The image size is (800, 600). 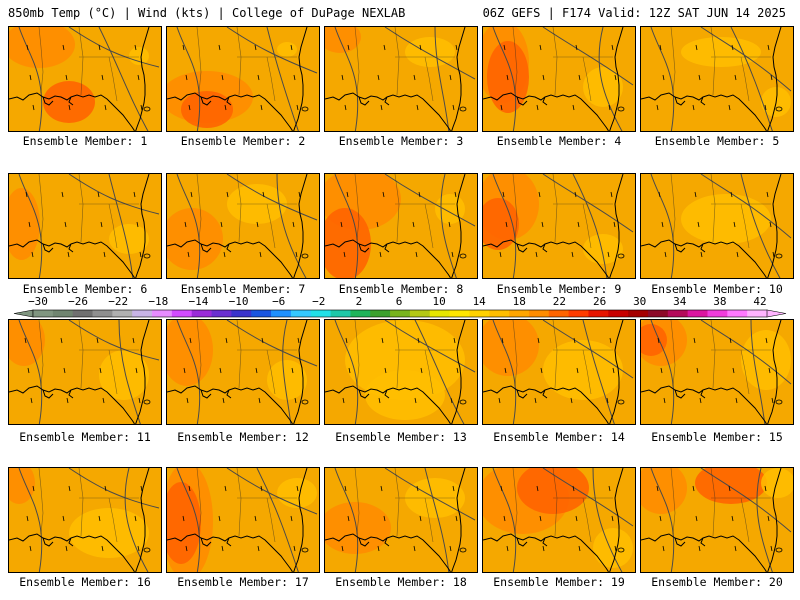 I want to click on colorbar-tick-label: 38, so click(x=720, y=301).